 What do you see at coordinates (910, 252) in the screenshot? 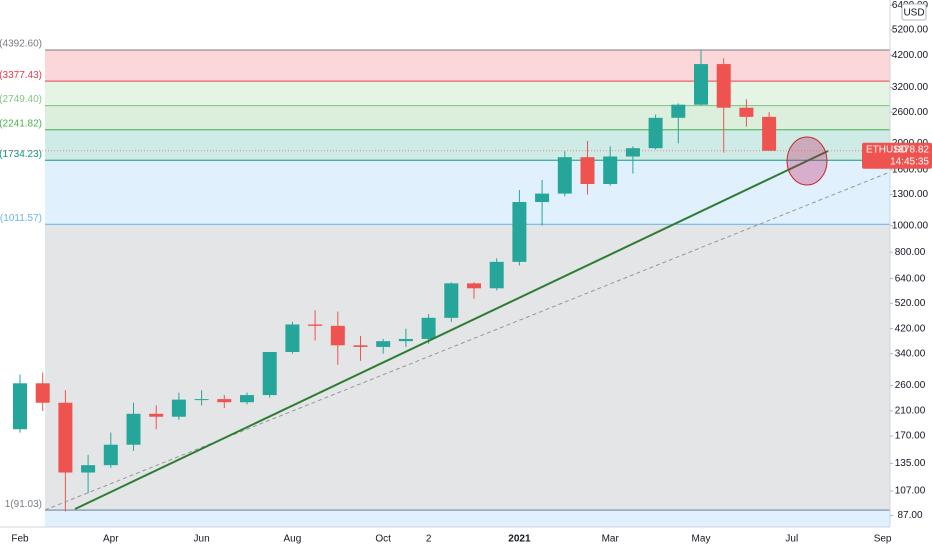
I see `y-tick-label: 800.00` at bounding box center [910, 252].